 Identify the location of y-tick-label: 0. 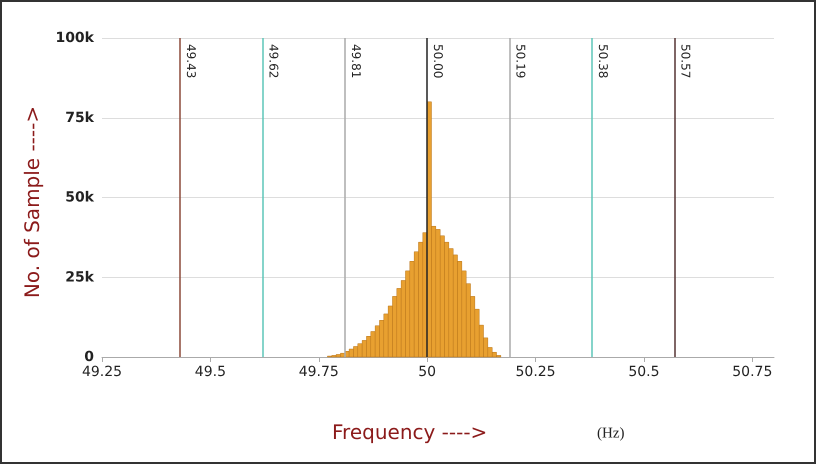
(89, 357).